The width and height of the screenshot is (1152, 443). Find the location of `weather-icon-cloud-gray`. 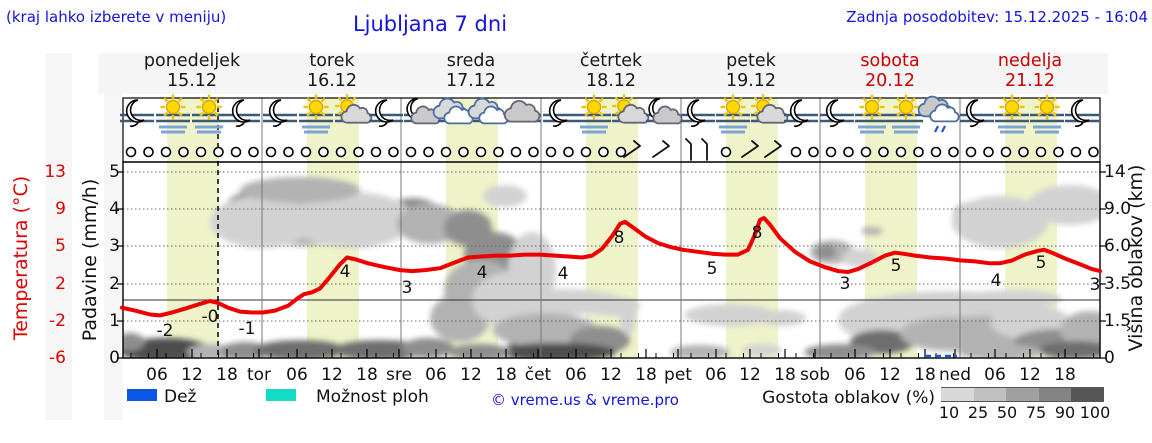

weather-icon-cloud-gray is located at coordinates (522, 111).